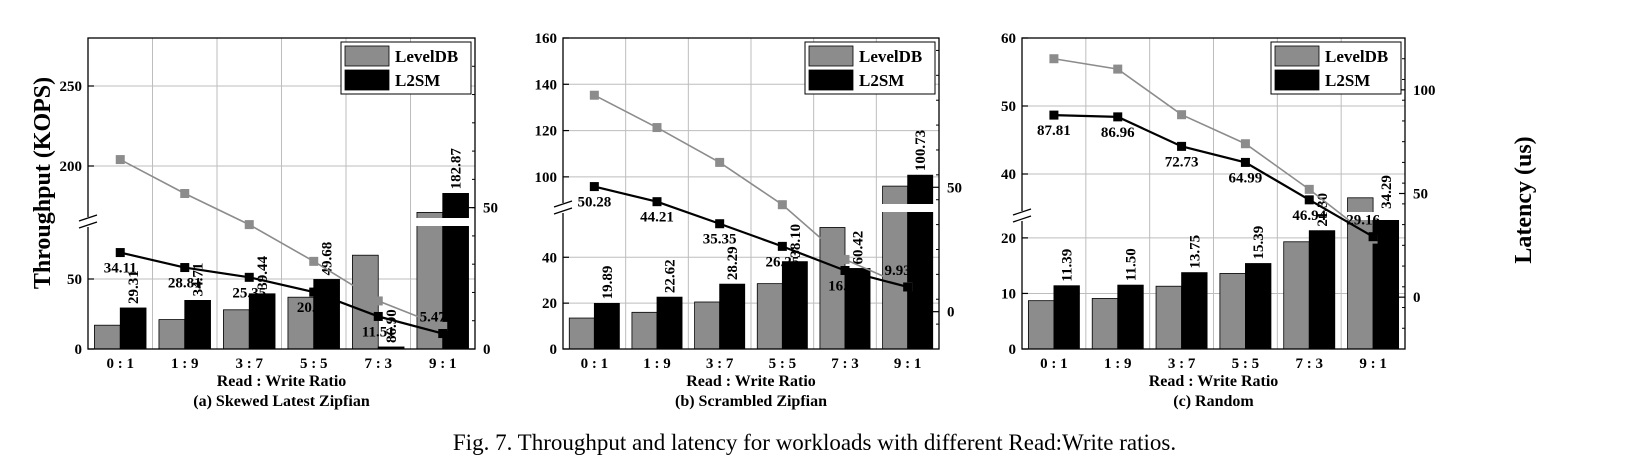  I want to click on latency-data-label: 64.99, so click(1246, 178).